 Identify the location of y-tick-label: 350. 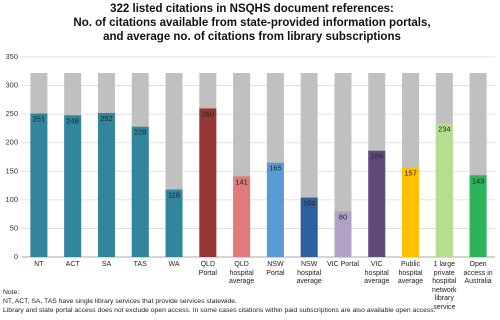
(11, 56).